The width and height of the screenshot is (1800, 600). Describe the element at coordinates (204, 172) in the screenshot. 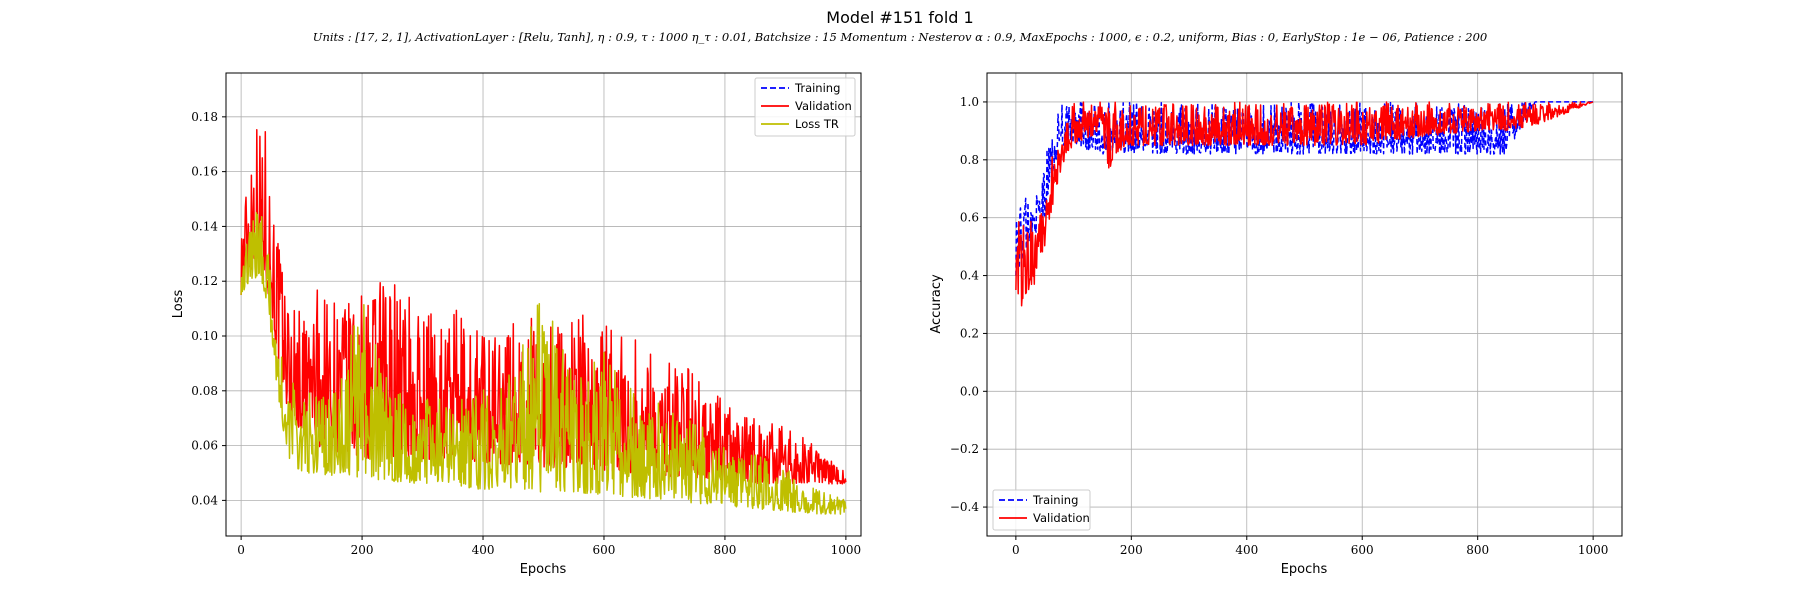

I see `y-tick-label: 0.16` at that location.